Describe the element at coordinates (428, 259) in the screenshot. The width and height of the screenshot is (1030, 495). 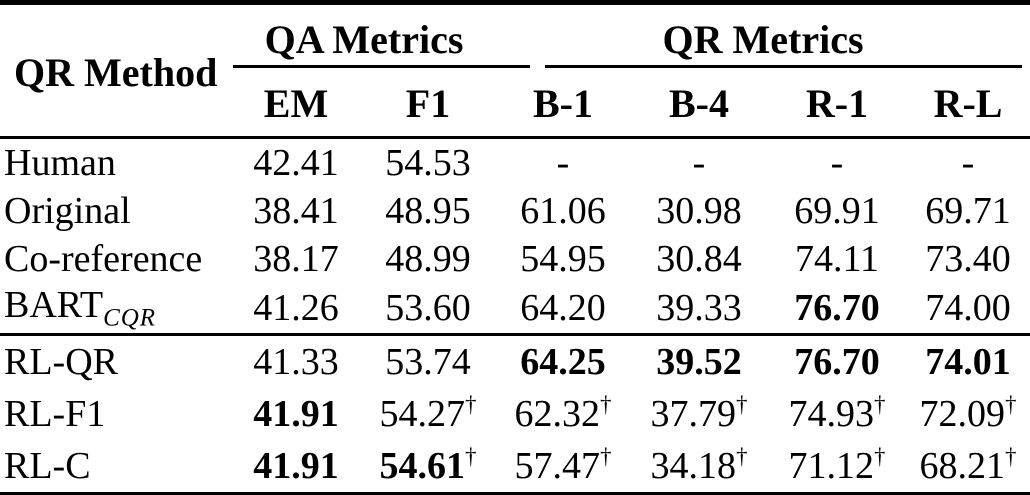
I see `metric-value: 48.99` at that location.